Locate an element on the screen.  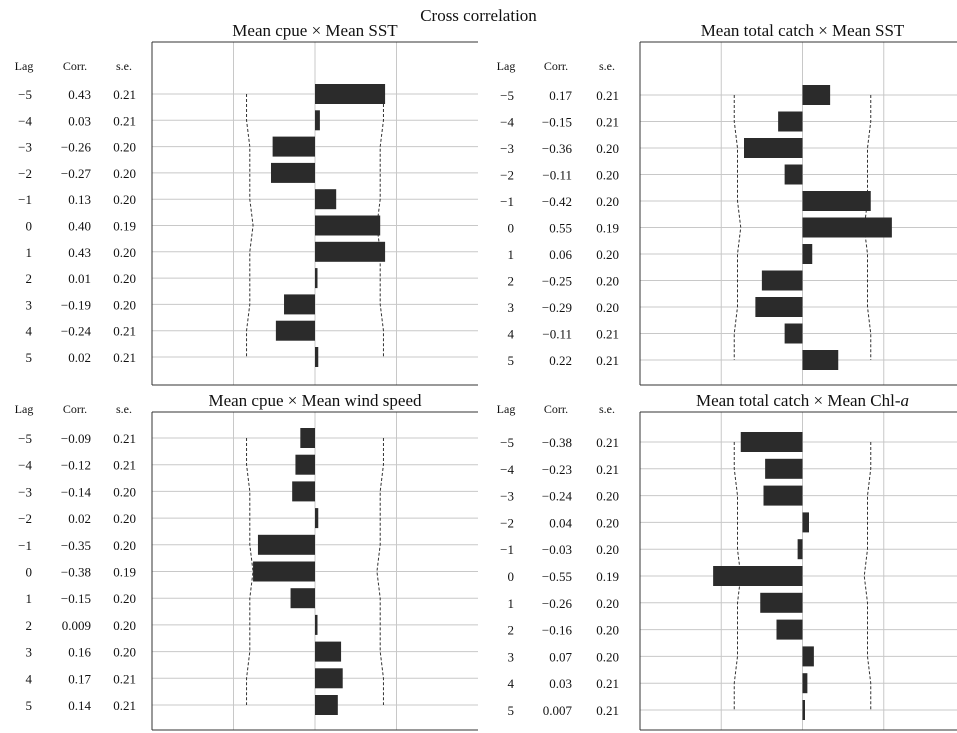
panel-title: Mean total catch × Mean Chl-a is located at coordinates (802, 400).